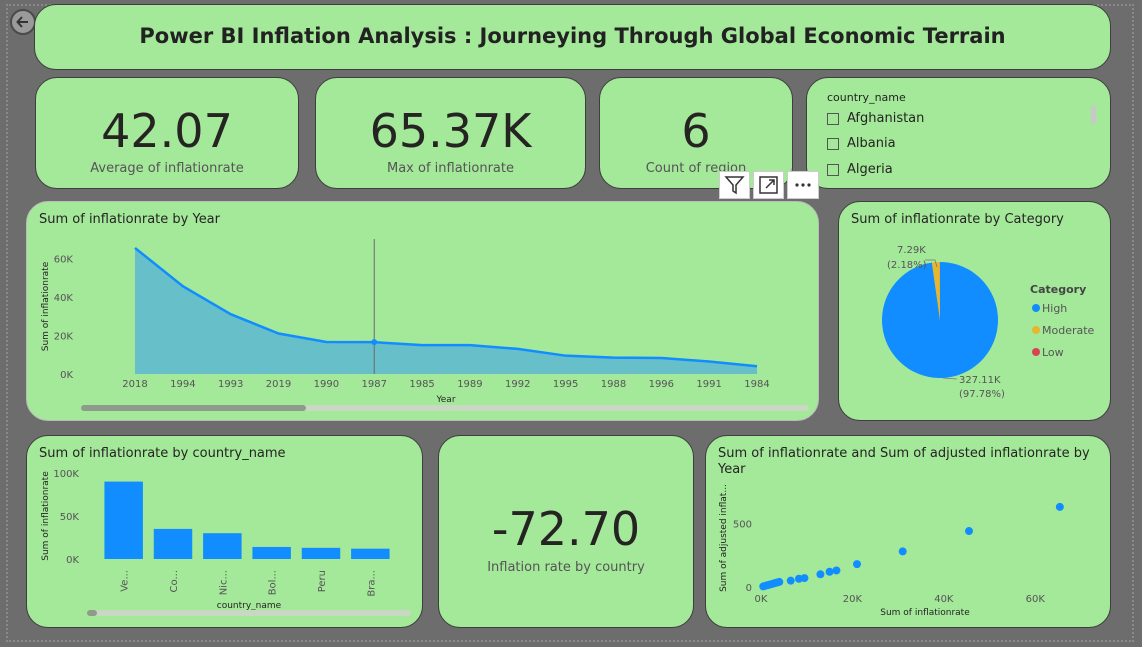  What do you see at coordinates (756, 384) in the screenshot?
I see `x-tick-label: 1984` at bounding box center [756, 384].